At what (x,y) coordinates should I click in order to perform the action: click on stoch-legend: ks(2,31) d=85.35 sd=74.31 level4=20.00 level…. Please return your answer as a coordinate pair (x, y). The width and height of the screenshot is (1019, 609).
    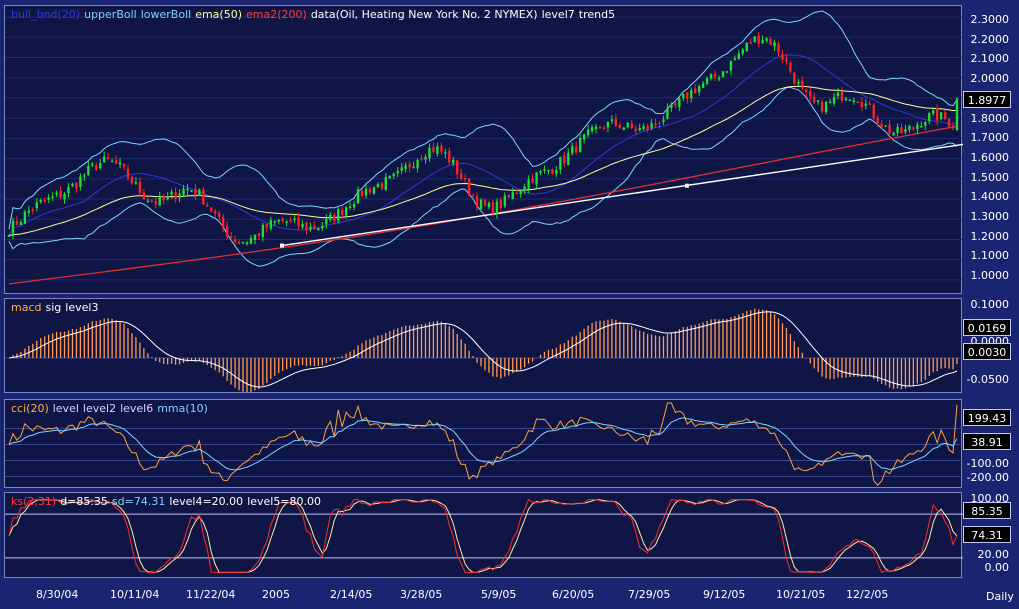
    Looking at the image, I should click on (168, 501).